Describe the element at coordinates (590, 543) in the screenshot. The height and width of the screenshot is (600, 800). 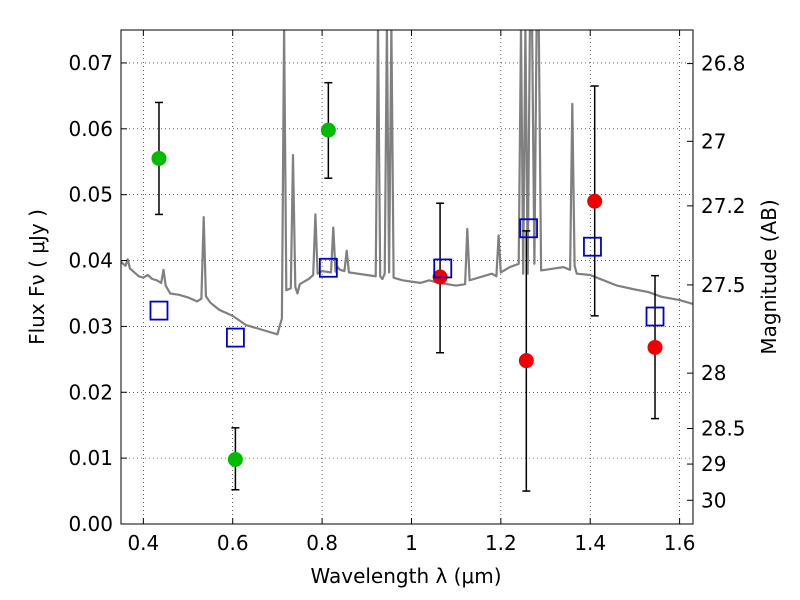
I see `x-tick-label: 1.4` at that location.